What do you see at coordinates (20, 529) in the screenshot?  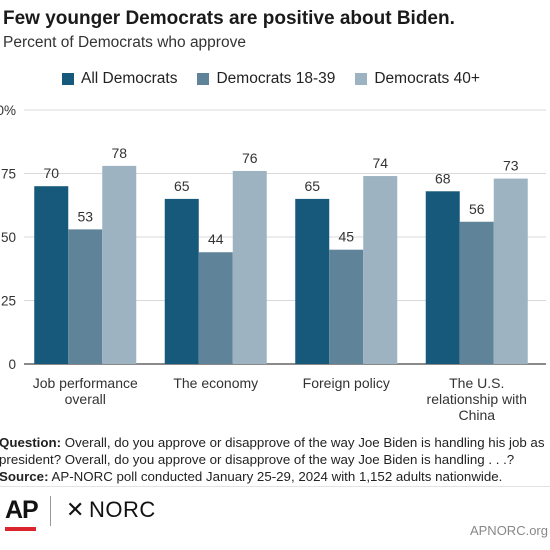 I see `ap-logo-underline` at bounding box center [20, 529].